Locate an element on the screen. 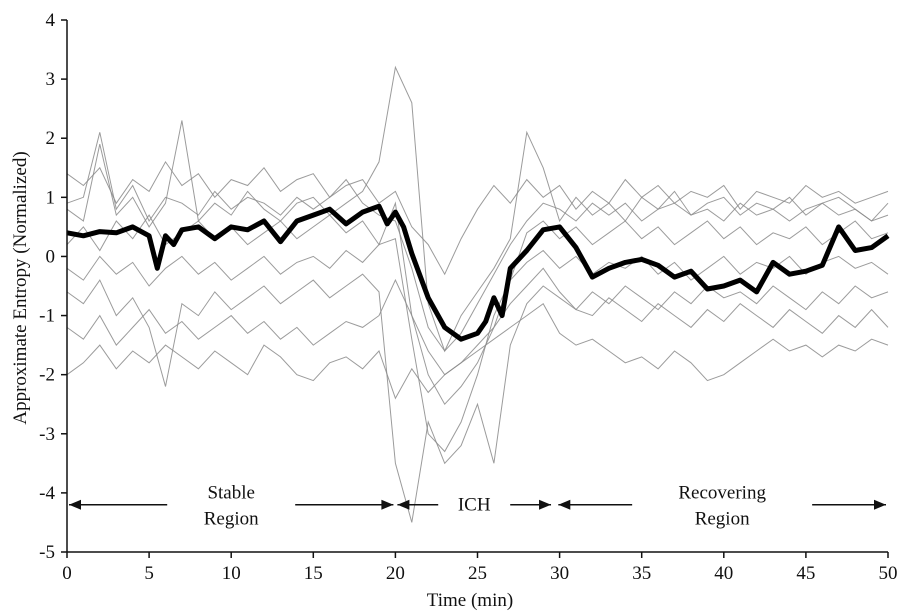 The width and height of the screenshot is (905, 613). x-tick-label: 30 is located at coordinates (559, 573).